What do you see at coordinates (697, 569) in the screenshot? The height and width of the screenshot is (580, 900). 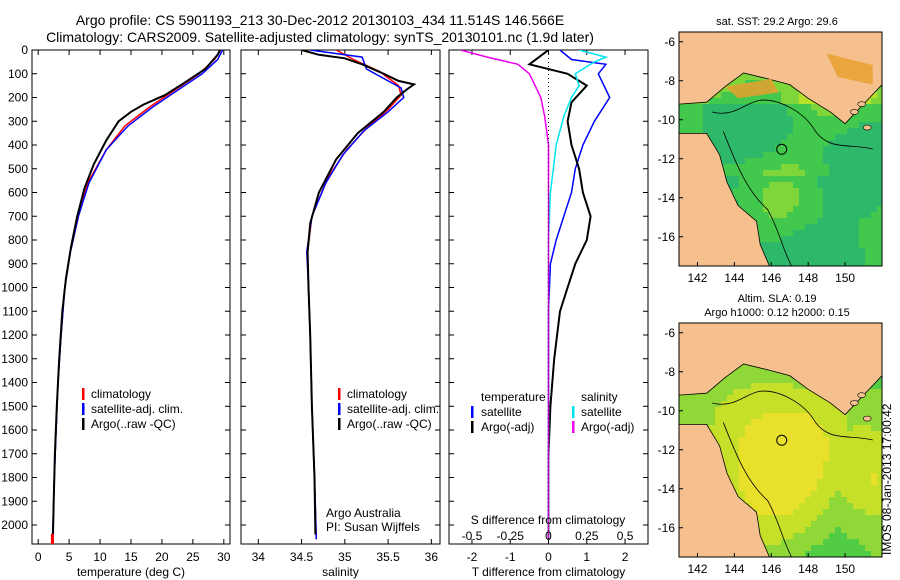 I see `sla-lon-tick-label: 142` at bounding box center [697, 569].